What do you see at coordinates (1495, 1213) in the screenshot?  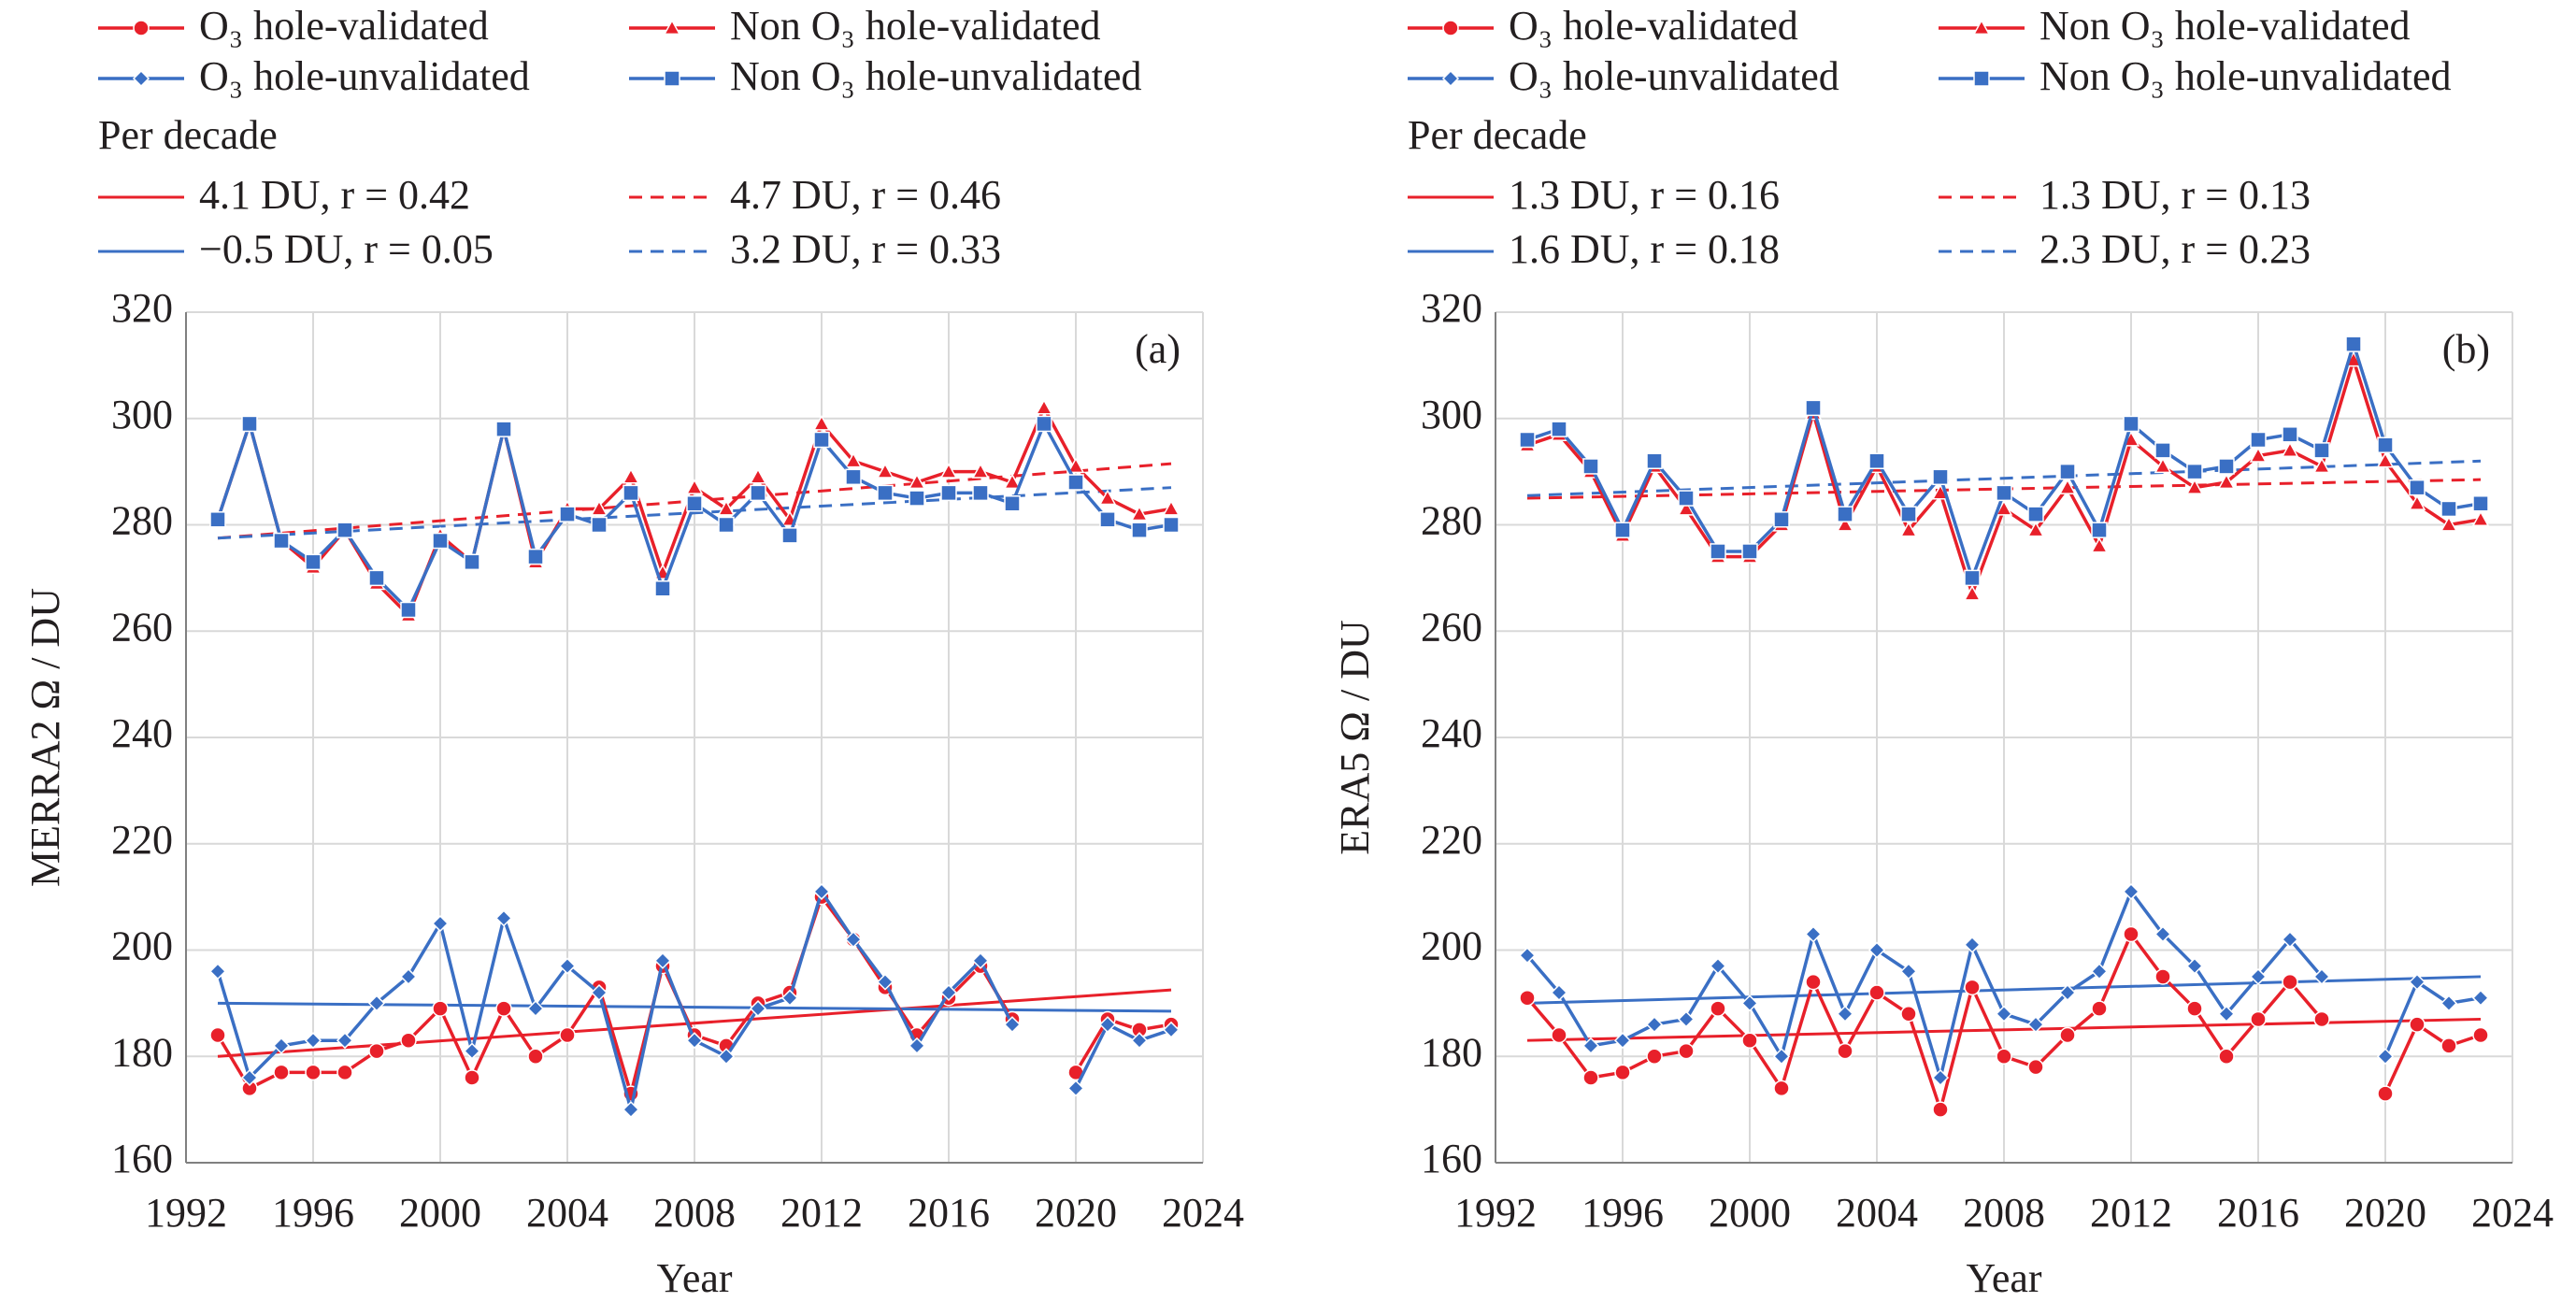 I see `x-tick-label: 1992` at bounding box center [1495, 1213].